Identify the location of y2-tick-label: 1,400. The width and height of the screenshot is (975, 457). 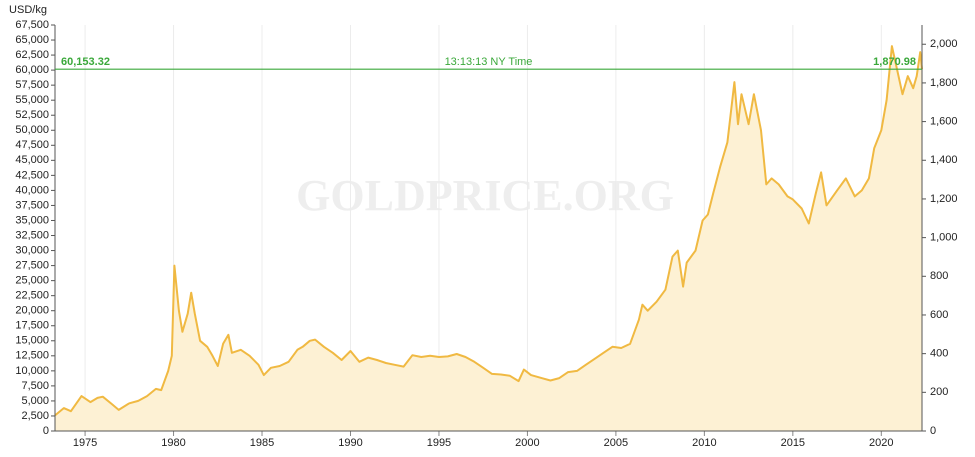
(944, 160).